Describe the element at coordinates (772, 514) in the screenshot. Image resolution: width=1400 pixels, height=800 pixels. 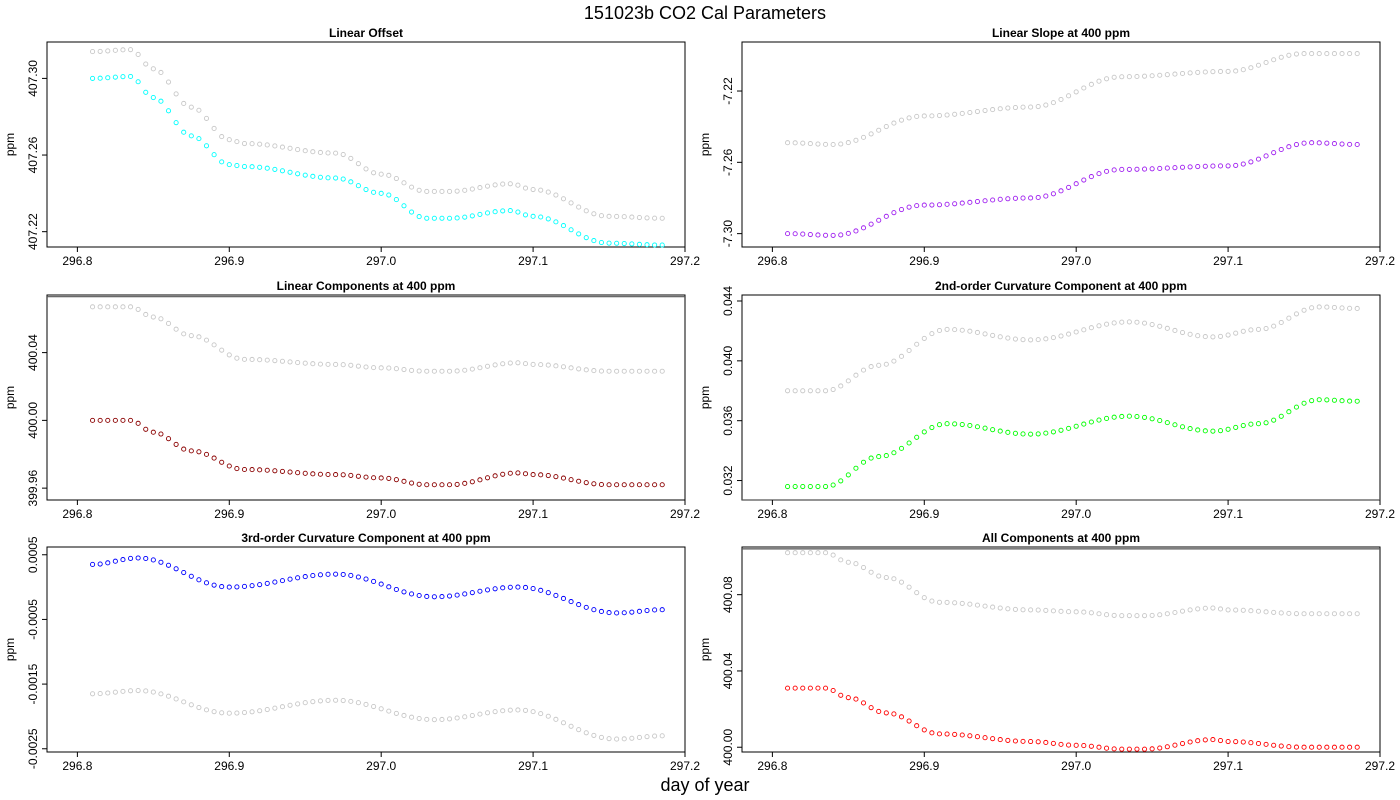
I see `x-tick-label: 296.8` at that location.